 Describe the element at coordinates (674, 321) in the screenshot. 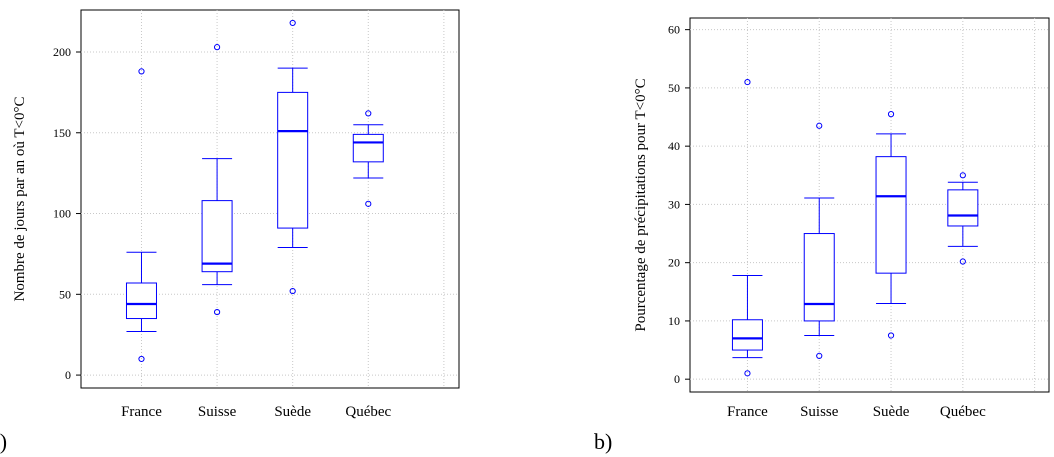

I see `y-tick-label: 10` at that location.